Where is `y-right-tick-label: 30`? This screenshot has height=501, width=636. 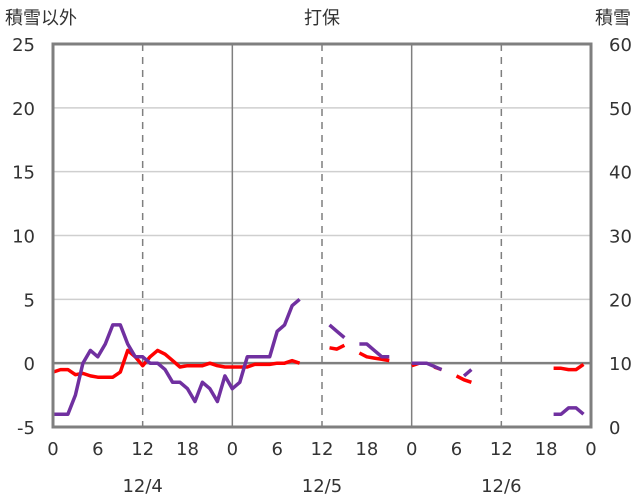 y-right-tick-label: 30 is located at coordinates (620, 237).